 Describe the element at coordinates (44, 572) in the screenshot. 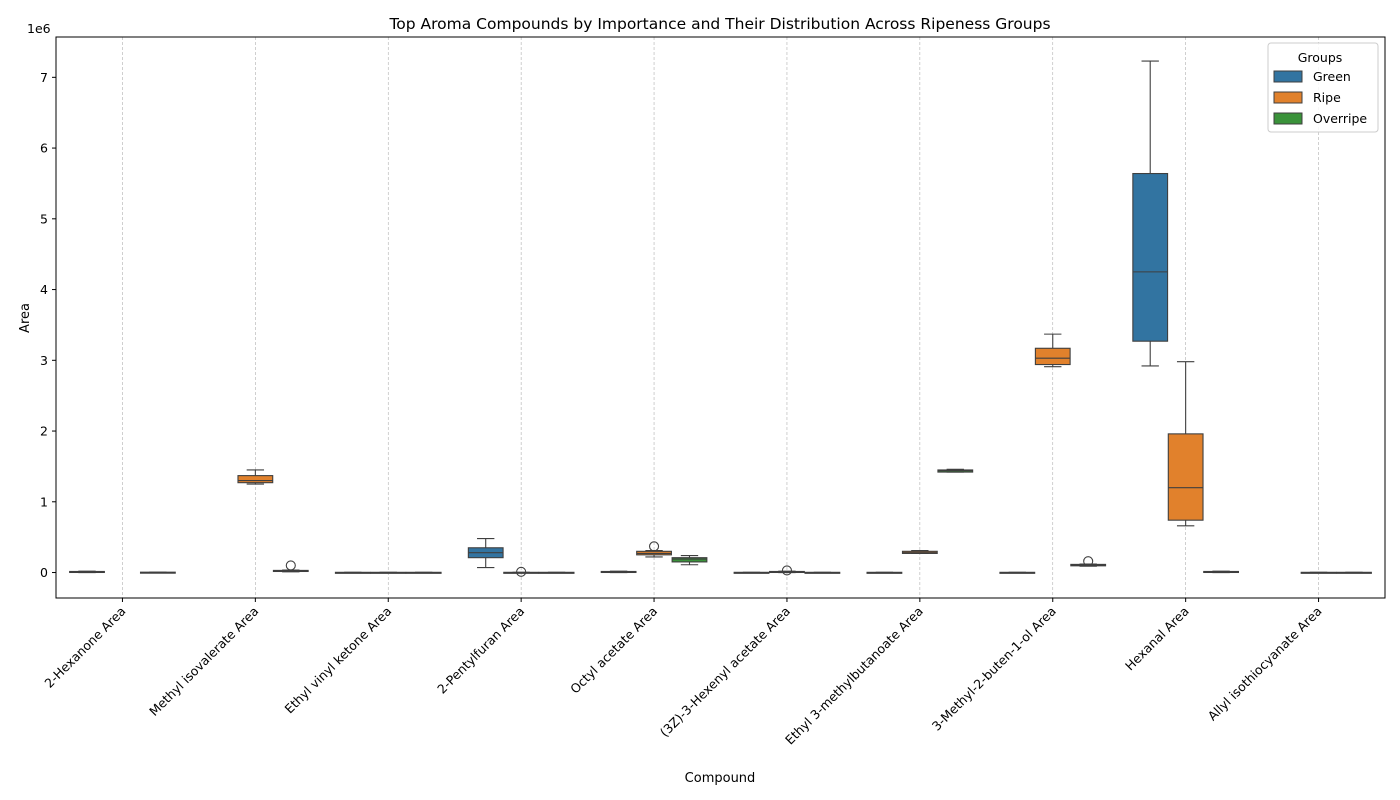

I see `y-tick-label: 0` at that location.